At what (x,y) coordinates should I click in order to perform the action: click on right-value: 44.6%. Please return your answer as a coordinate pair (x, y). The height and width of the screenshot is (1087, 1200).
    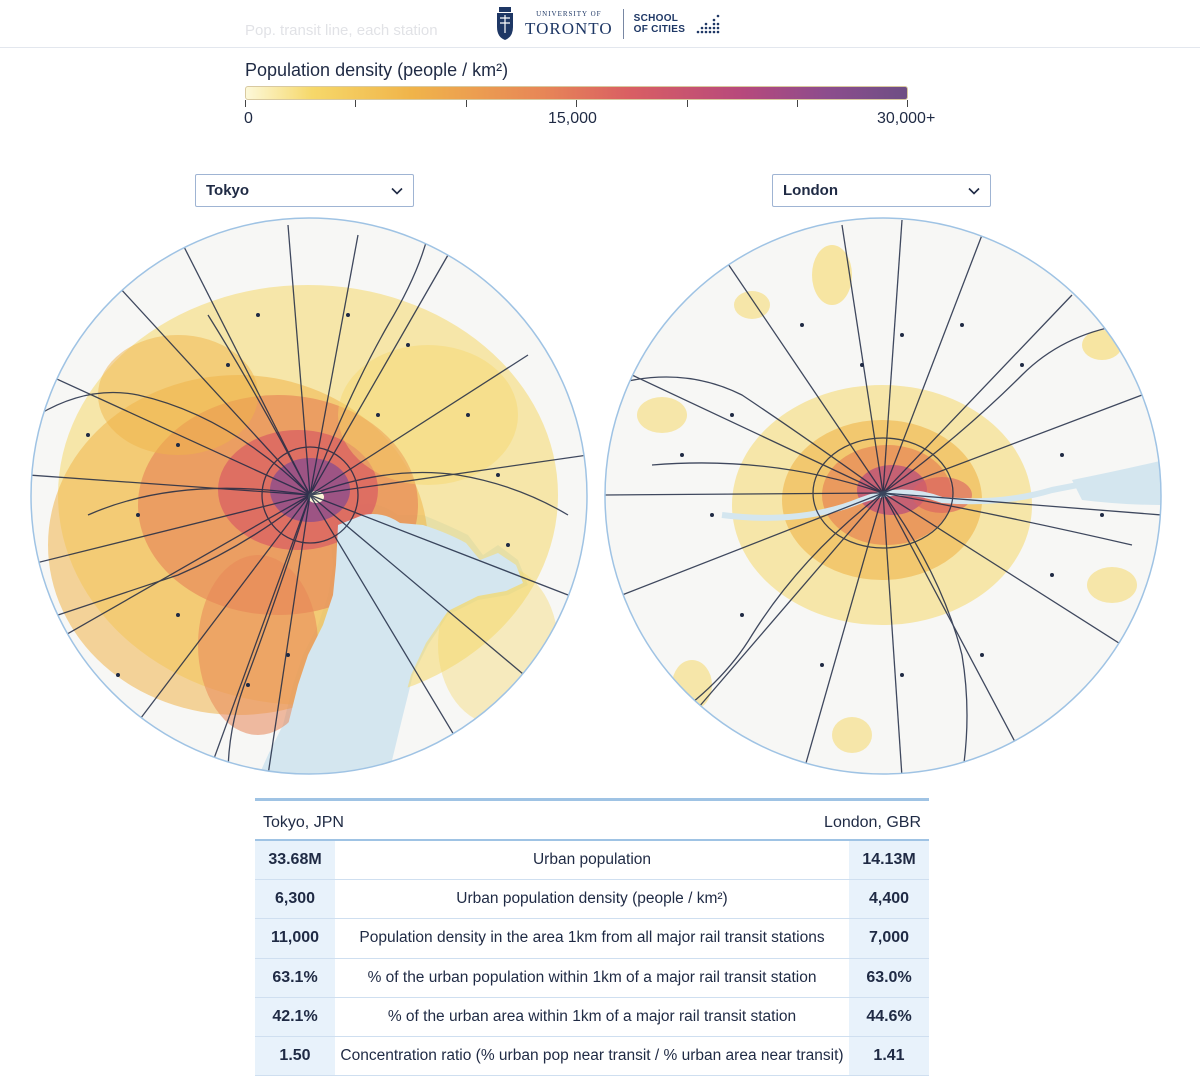
    Looking at the image, I should click on (889, 1016).